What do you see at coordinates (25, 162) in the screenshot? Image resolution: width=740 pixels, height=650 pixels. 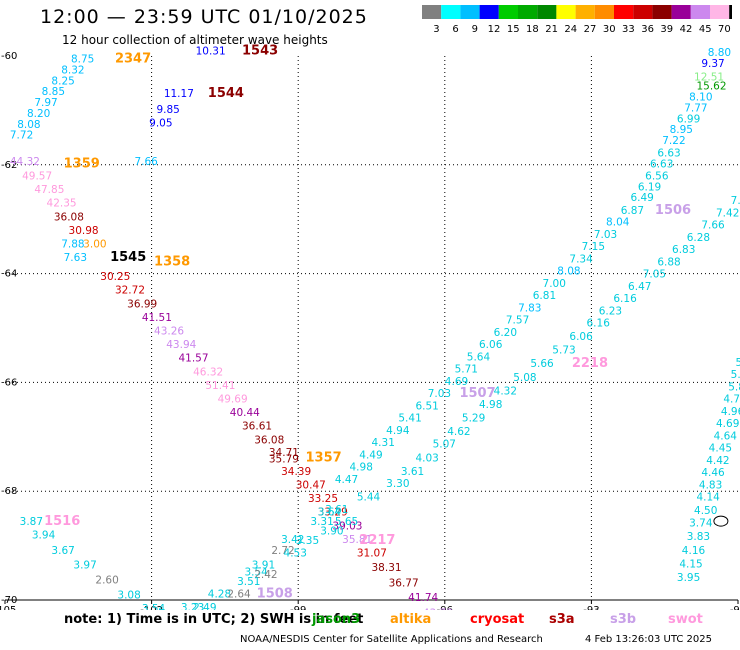 I see `wave-height-label: 44.32` at bounding box center [25, 162].